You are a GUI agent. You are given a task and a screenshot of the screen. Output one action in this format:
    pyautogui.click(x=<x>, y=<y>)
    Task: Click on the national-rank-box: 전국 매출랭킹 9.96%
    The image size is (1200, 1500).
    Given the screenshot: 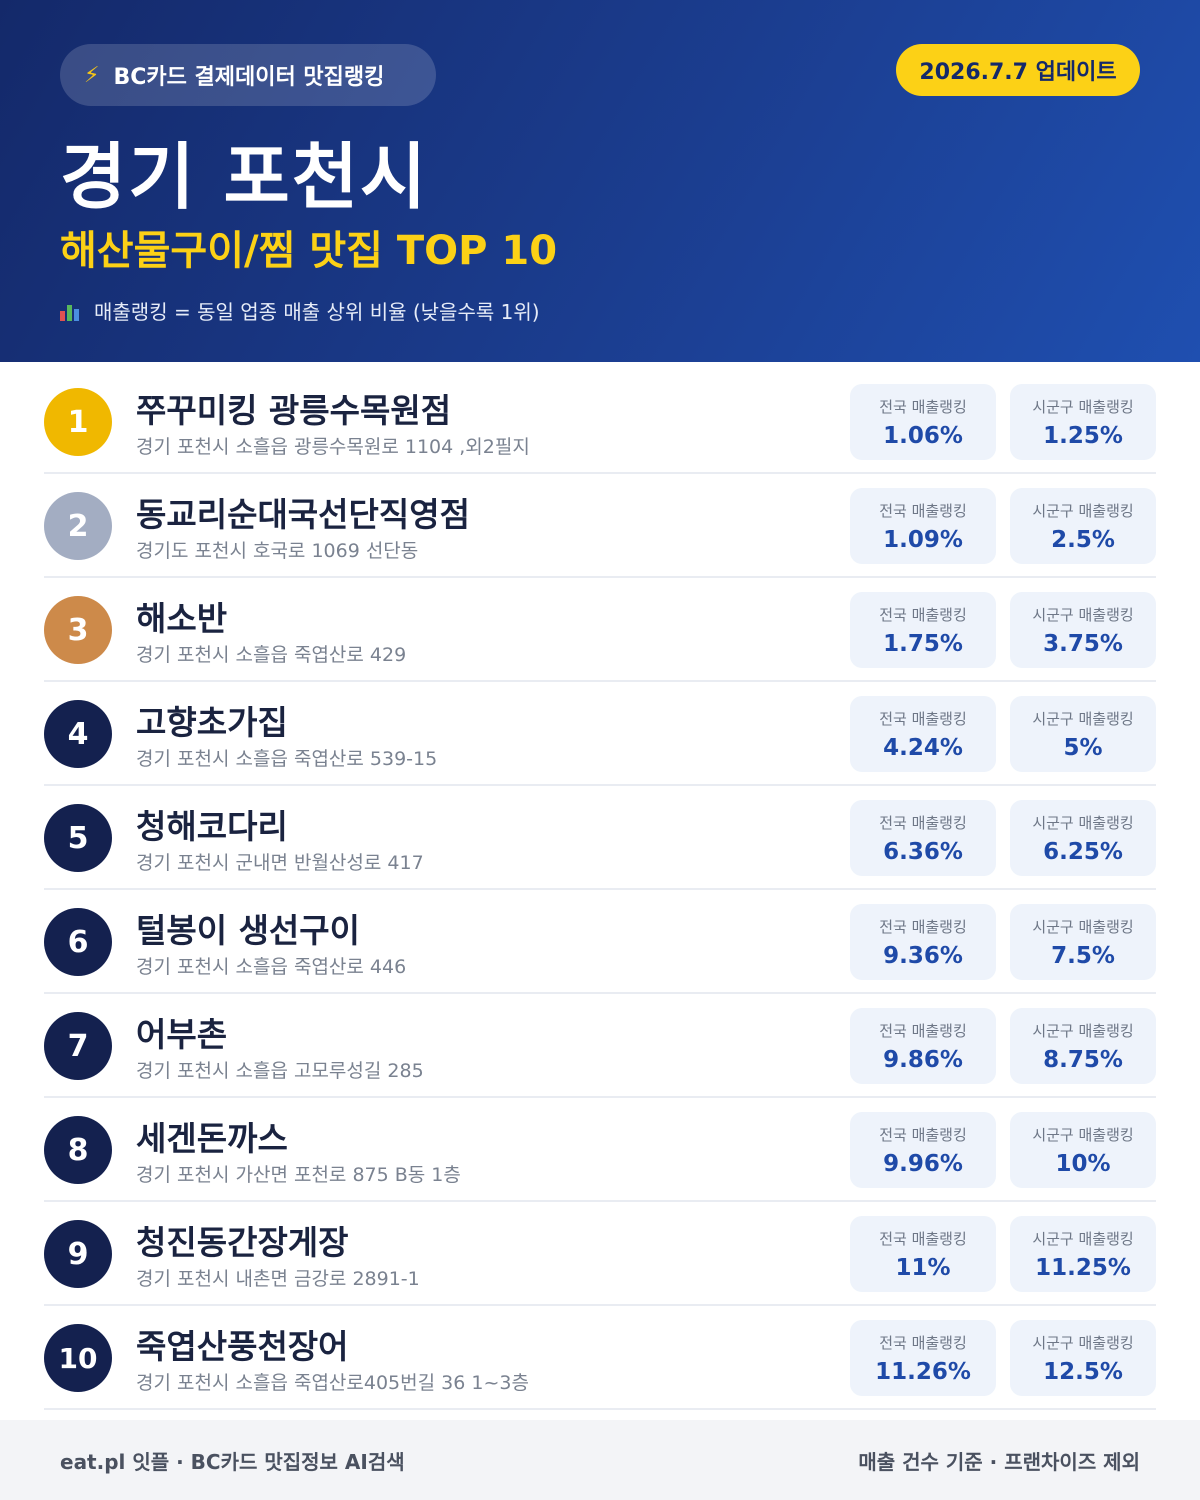 What is the action you would take?
    pyautogui.click(x=923, y=1150)
    